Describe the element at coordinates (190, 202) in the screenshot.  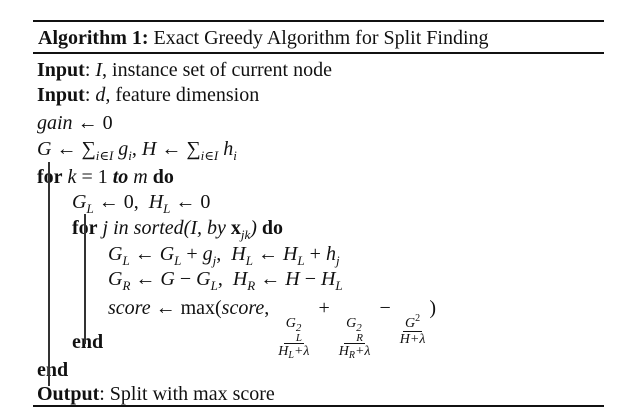
I see `text-segment: ← 0` at that location.